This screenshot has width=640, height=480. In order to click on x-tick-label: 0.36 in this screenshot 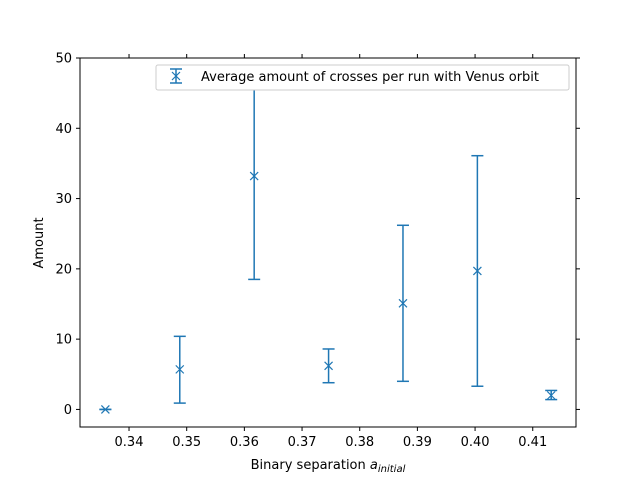, I will do `click(244, 442)`.